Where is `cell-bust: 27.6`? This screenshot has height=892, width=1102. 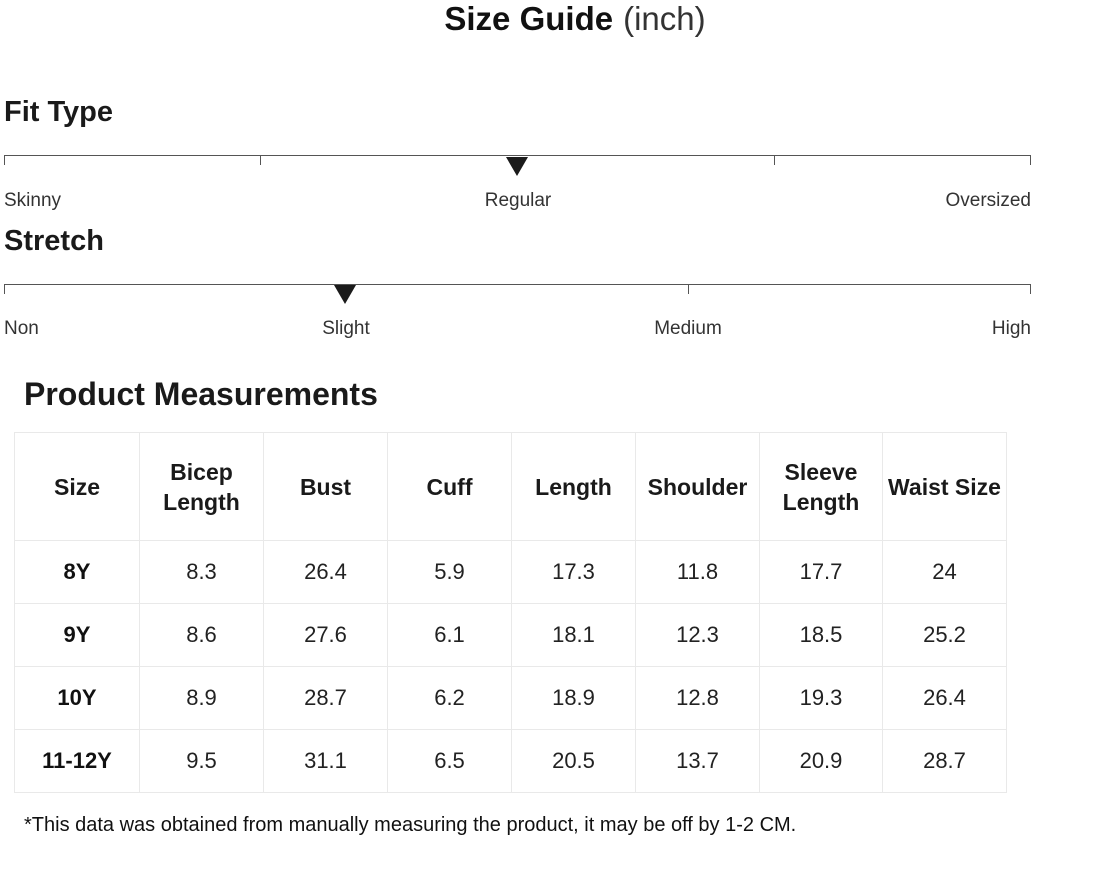 cell-bust: 27.6 is located at coordinates (325, 635).